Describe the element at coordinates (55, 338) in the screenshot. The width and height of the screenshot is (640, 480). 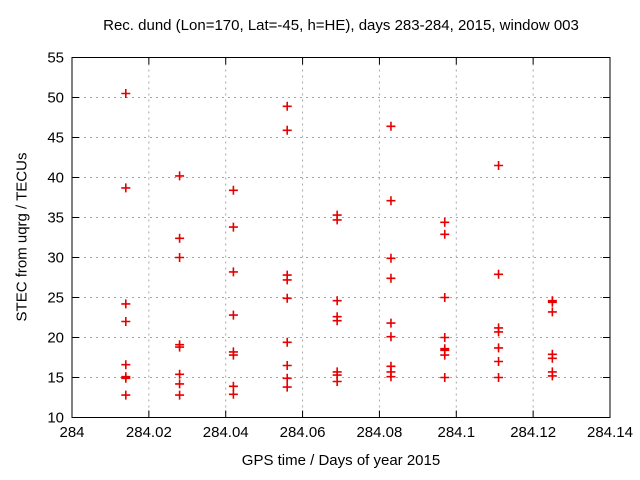
I see `y-tick-label: 20` at that location.